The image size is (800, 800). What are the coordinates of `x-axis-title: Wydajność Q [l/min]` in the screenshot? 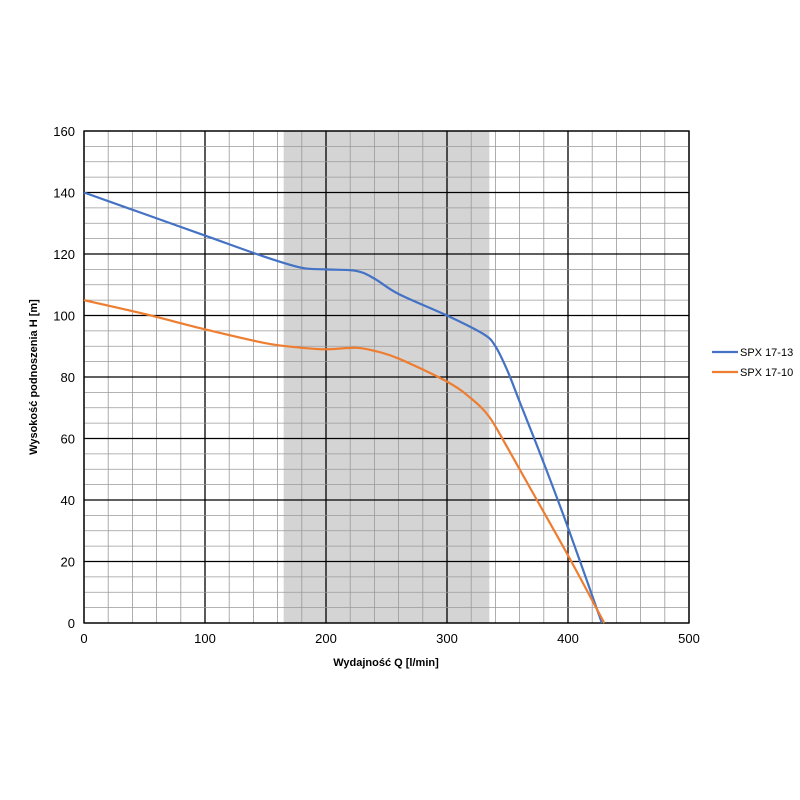 It's located at (386, 663).